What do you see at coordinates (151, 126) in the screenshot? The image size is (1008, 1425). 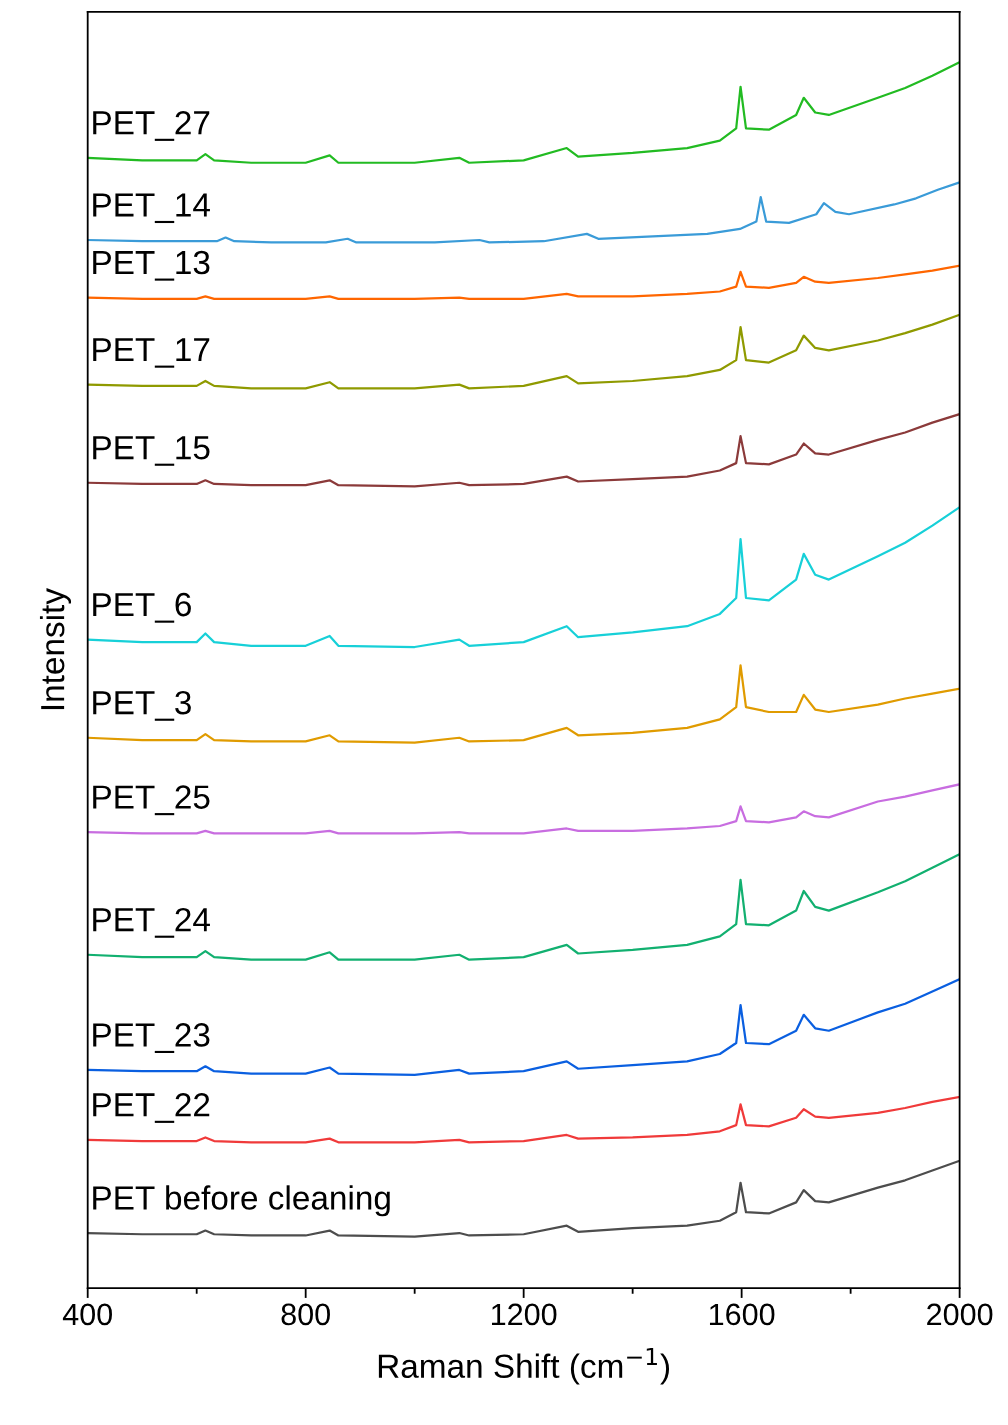 I see `series-label: PET_27` at bounding box center [151, 126].